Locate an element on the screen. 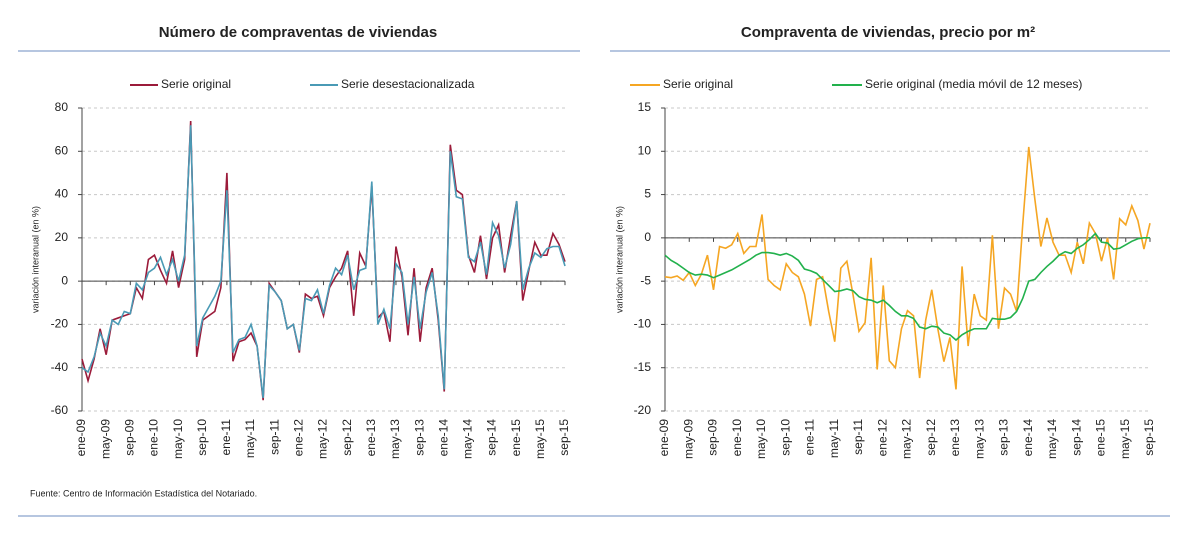 The image size is (1200, 553). chart-title: Número de compraventas de viviendas is located at coordinates (298, 32).